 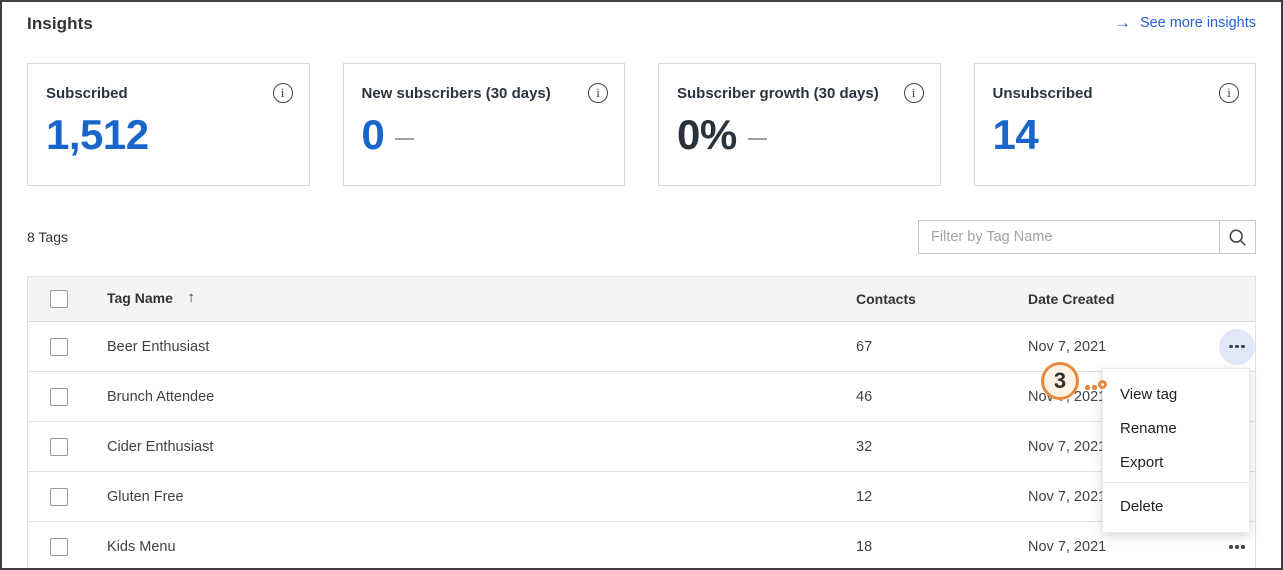 I want to click on stat-value: 0%, so click(x=707, y=134).